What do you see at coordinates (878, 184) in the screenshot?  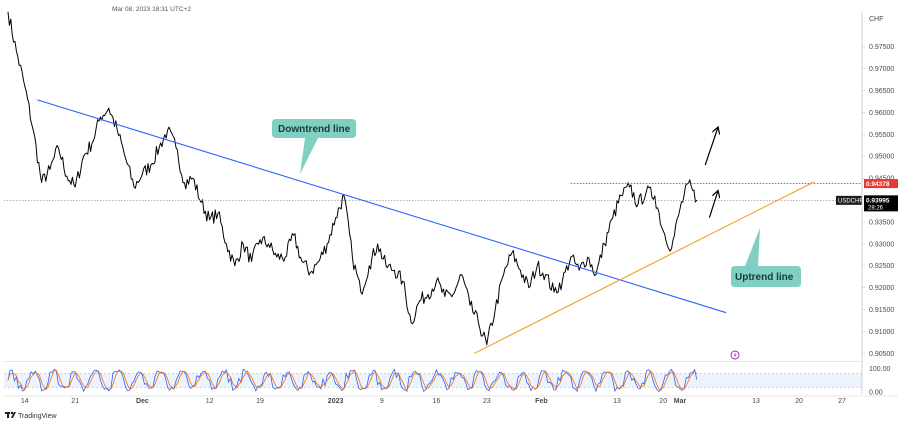 I see `resistance-value: 0.94378` at bounding box center [878, 184].